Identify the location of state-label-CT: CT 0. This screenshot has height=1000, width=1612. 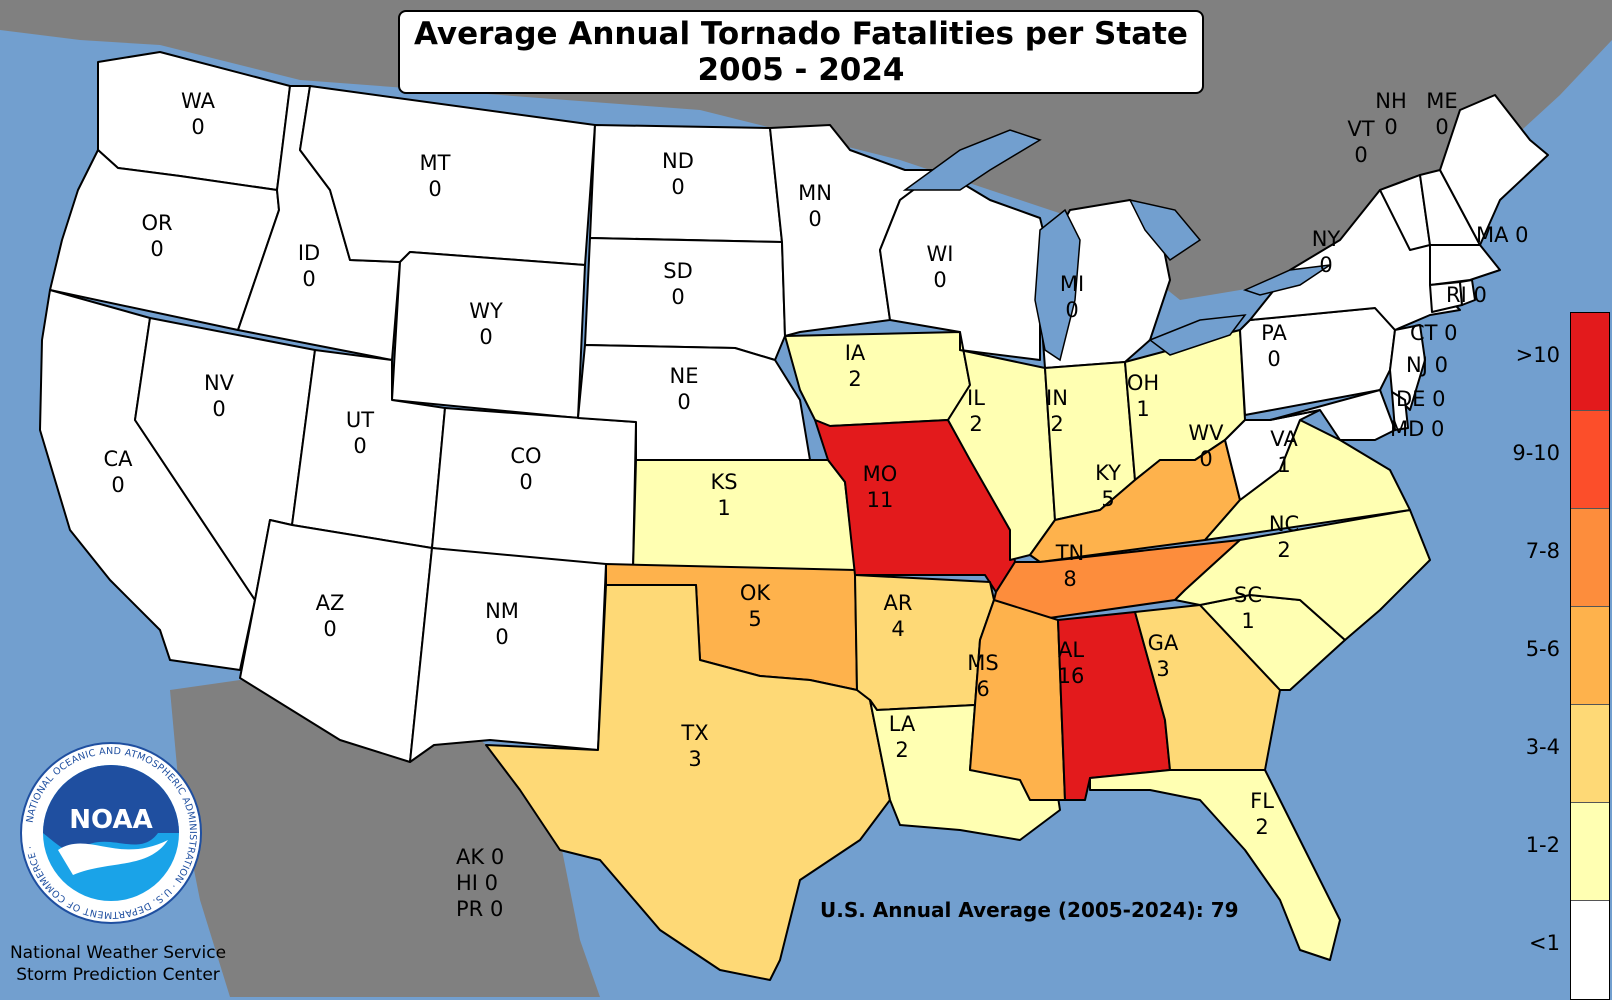
(1434, 333).